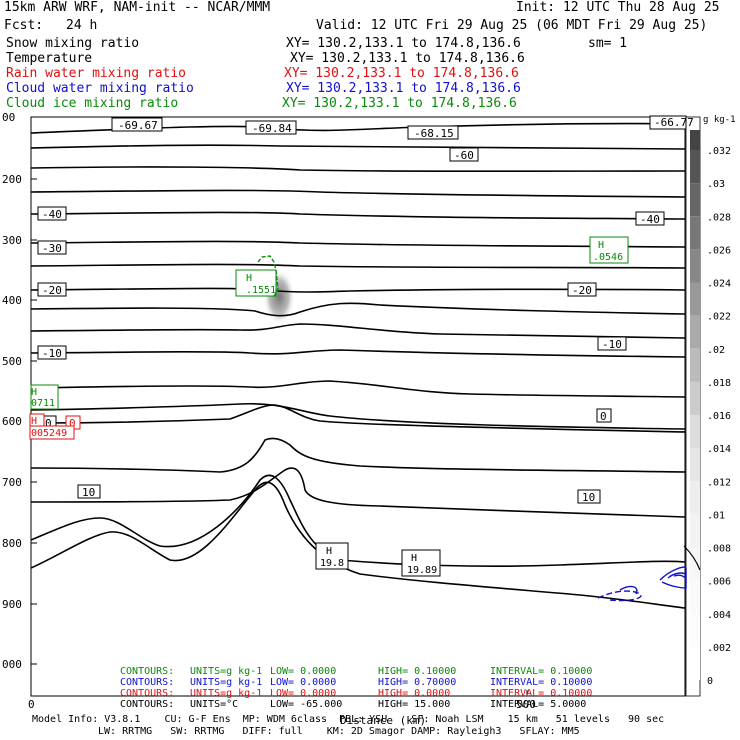 The image size is (740, 740). I want to click on colorbar-tick-label: .008, so click(719, 549).